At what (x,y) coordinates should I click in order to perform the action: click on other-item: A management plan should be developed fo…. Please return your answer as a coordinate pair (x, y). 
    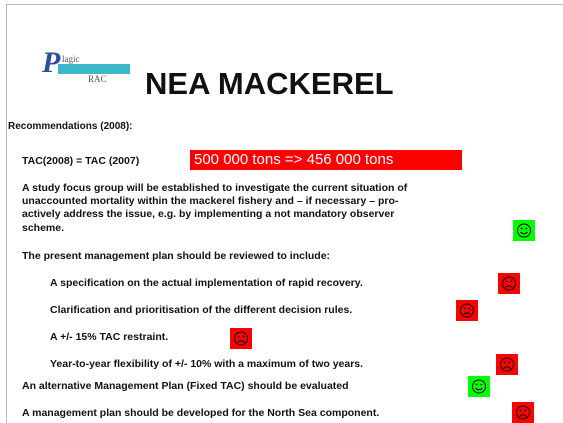
    Looking at the image, I should click on (201, 413).